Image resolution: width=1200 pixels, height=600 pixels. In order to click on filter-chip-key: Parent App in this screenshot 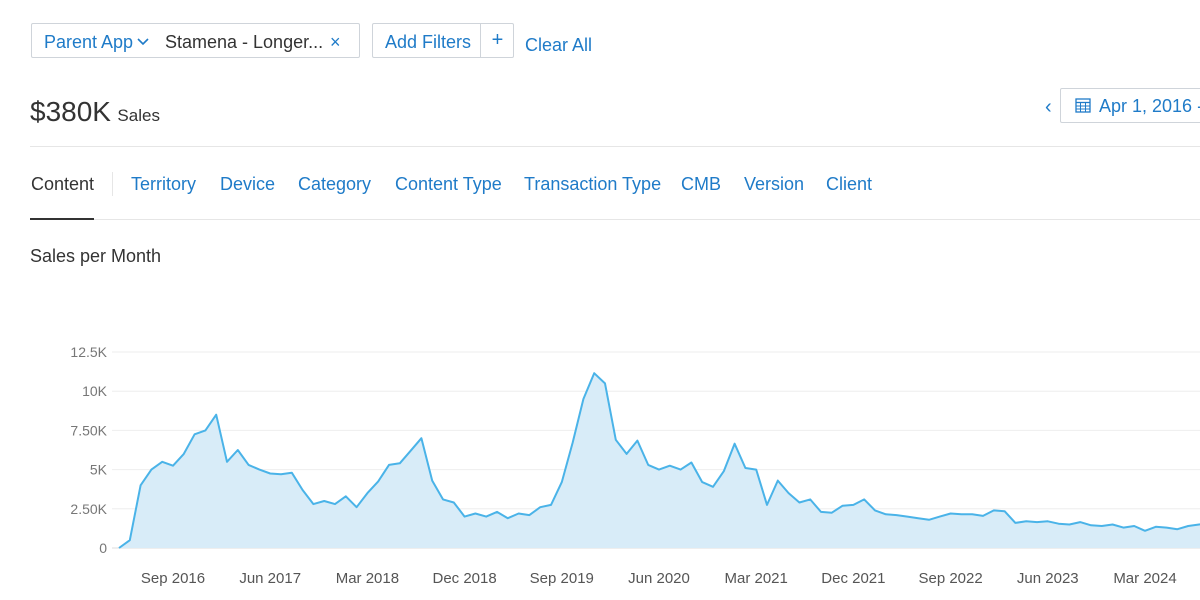, I will do `click(89, 42)`.